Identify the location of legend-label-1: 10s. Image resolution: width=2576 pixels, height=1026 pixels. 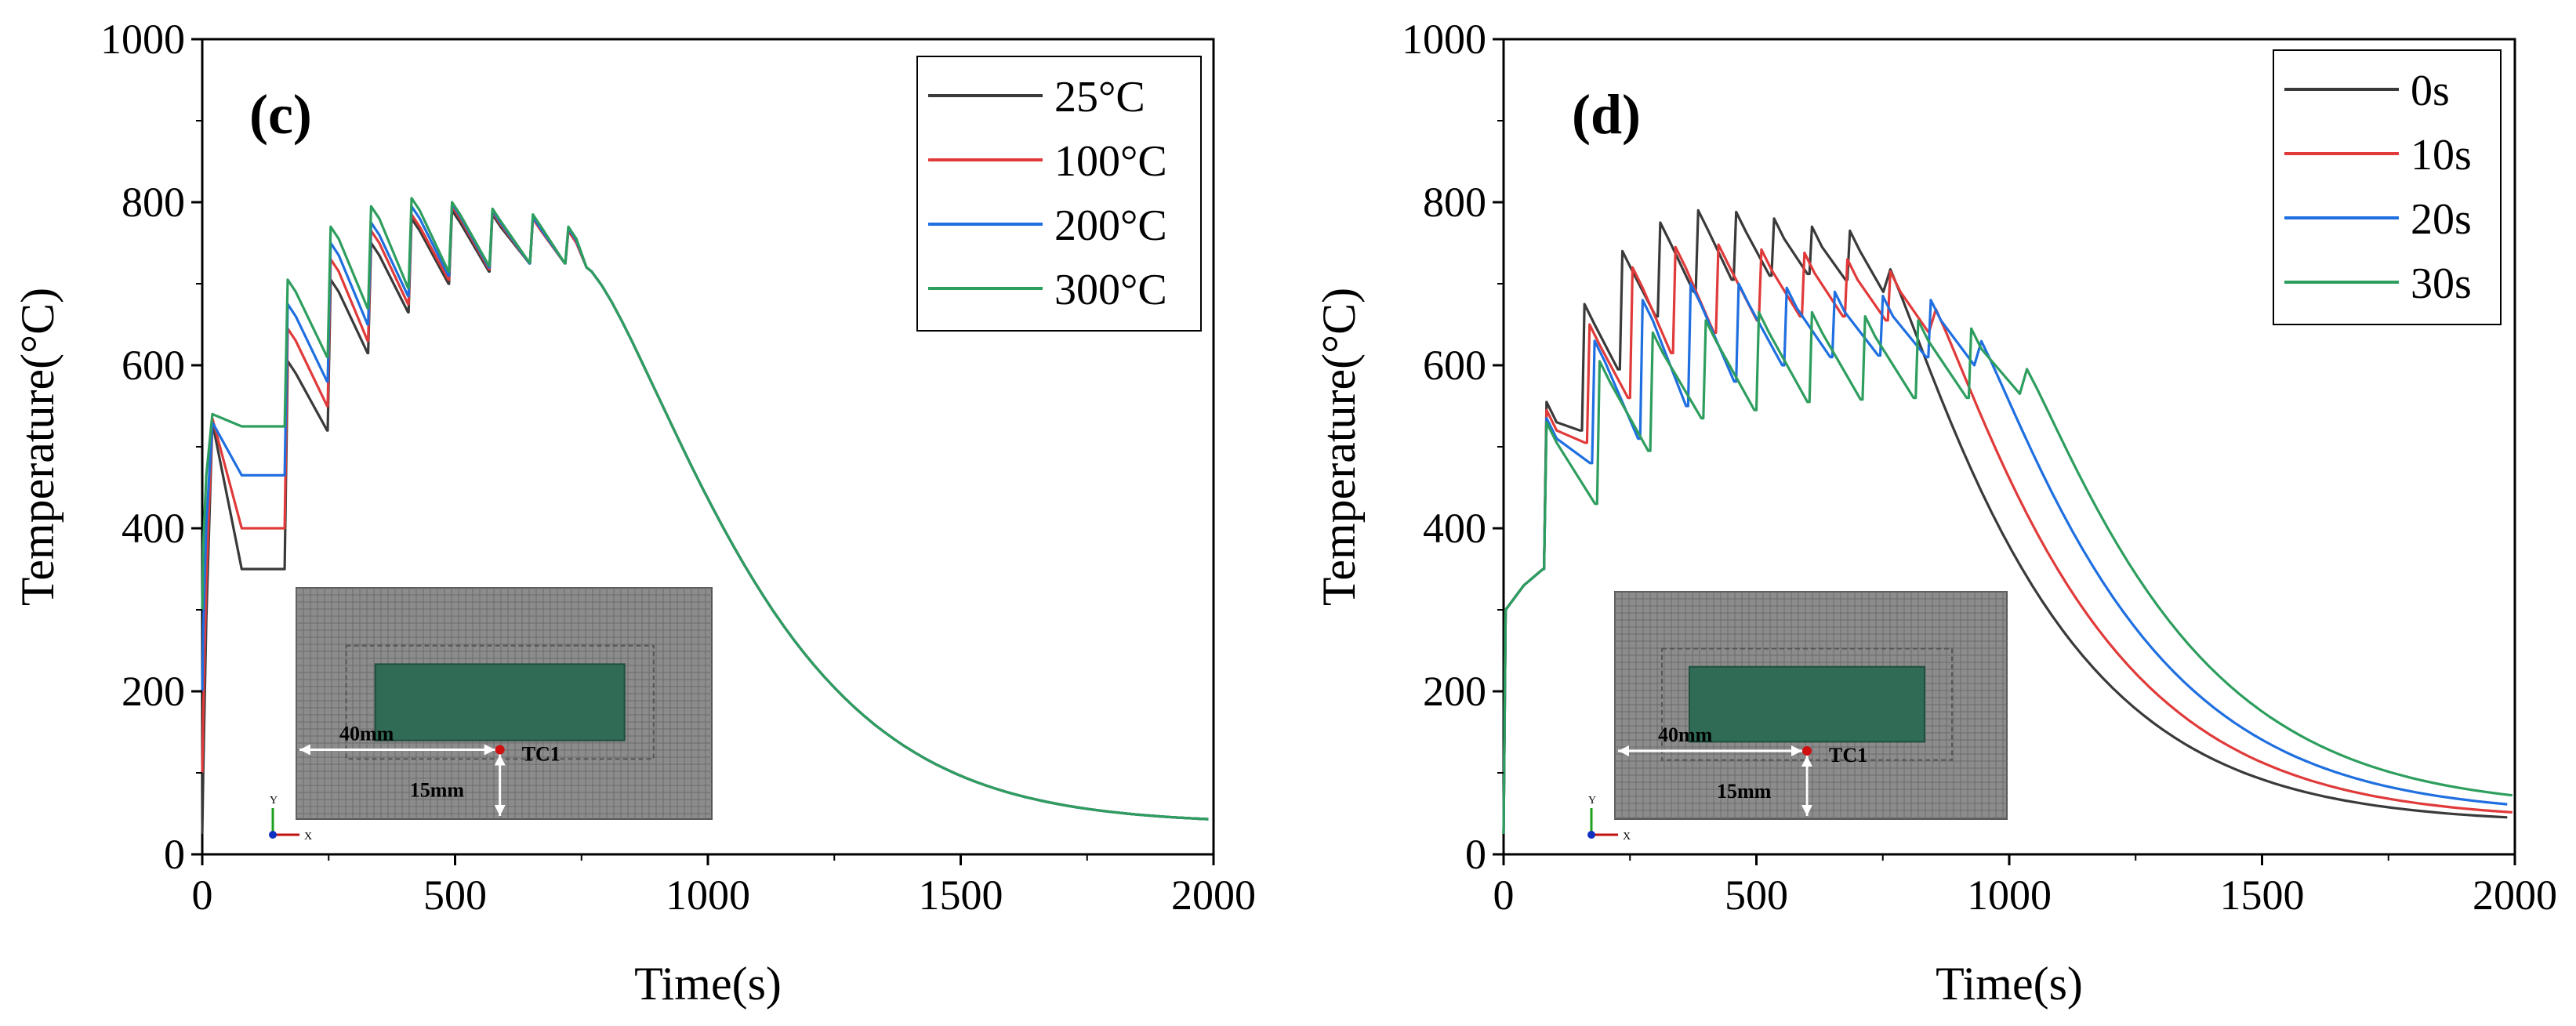
(2441, 155).